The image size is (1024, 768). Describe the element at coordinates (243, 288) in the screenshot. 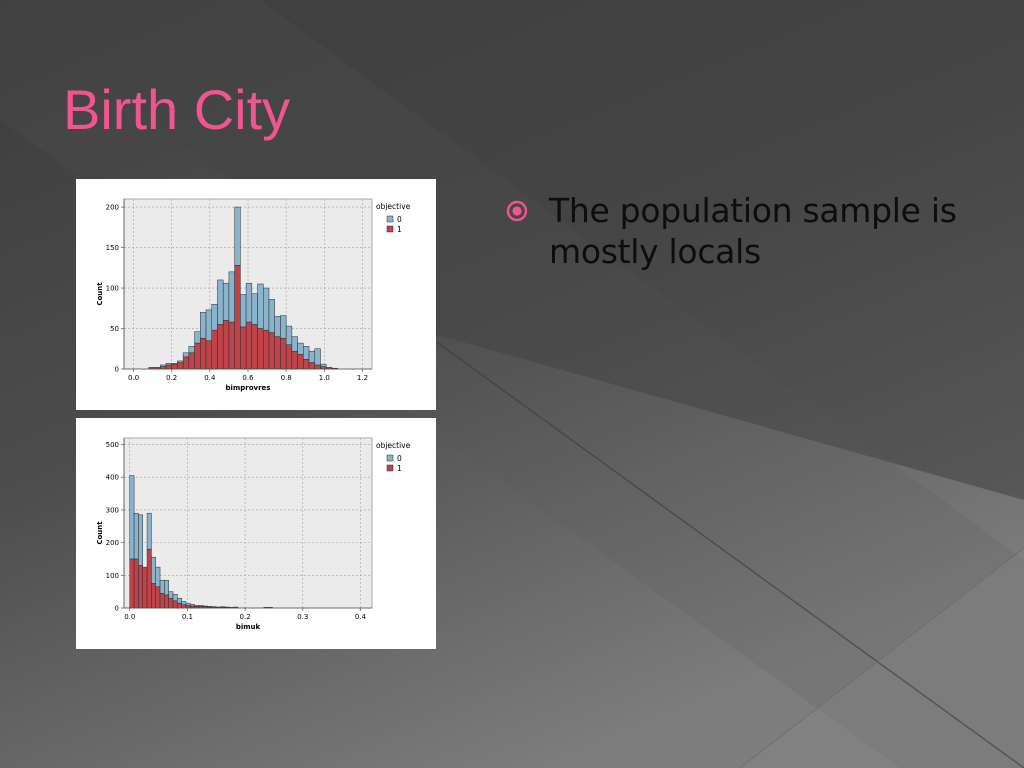

I see `bars` at that location.